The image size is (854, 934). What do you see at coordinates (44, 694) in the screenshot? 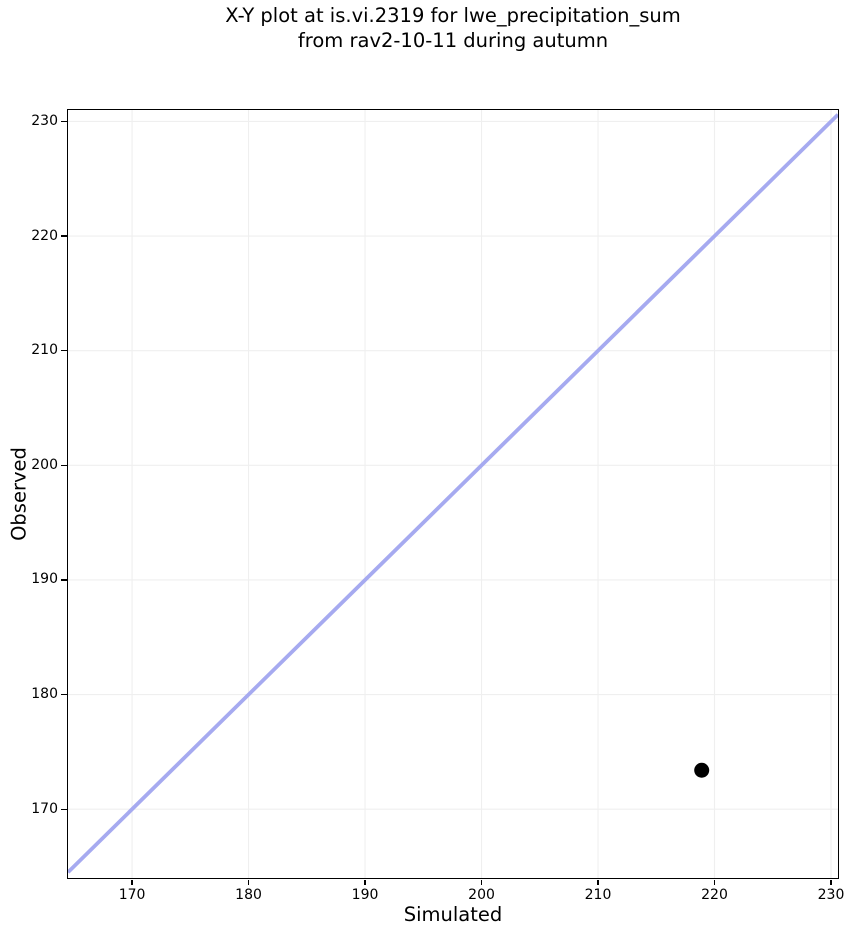
I see `y-tick-label: 180` at bounding box center [44, 694].